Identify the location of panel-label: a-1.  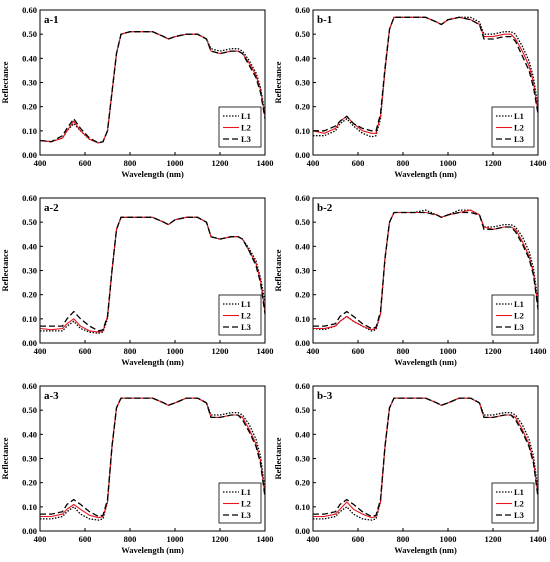
(51, 20).